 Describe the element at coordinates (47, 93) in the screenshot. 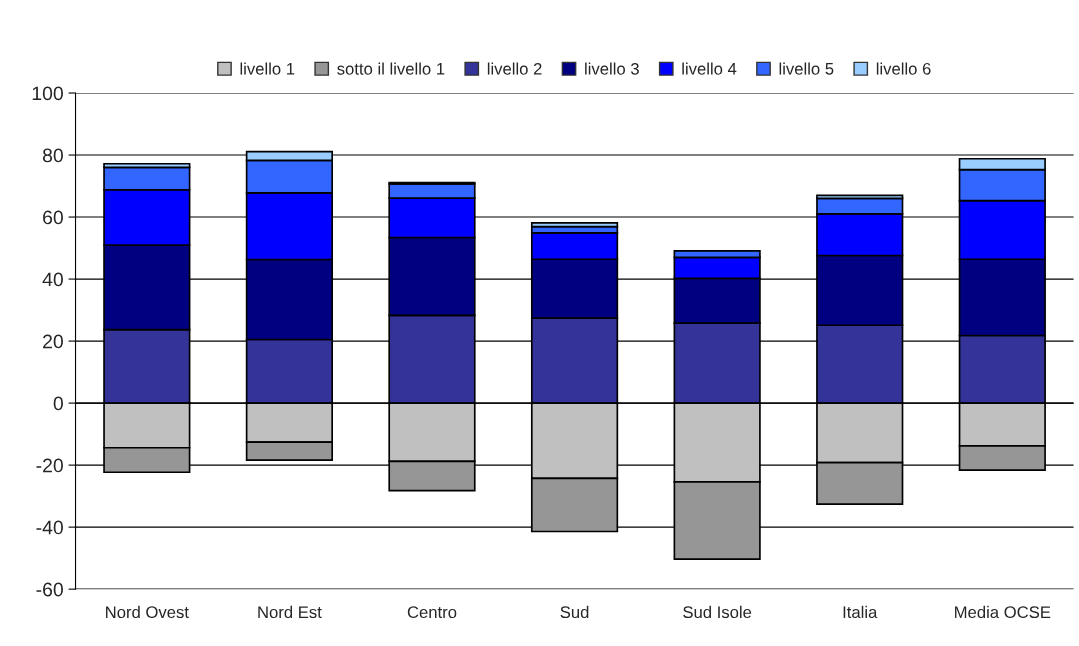

I see `y-tick-label: 100` at that location.